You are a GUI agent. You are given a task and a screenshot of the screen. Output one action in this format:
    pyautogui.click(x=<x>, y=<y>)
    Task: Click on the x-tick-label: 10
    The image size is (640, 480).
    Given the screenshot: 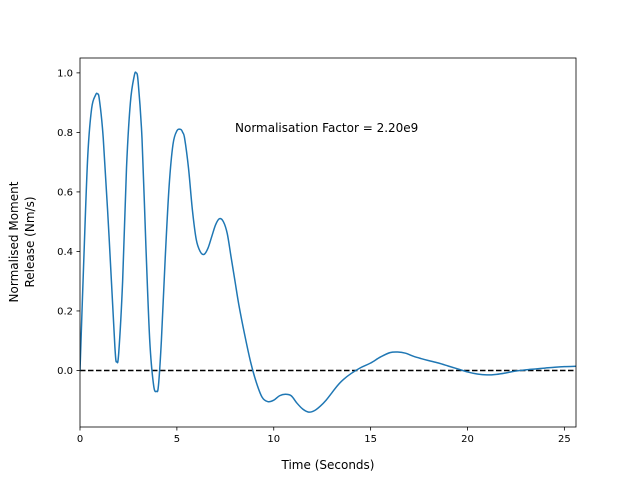 What is the action you would take?
    pyautogui.click(x=273, y=439)
    